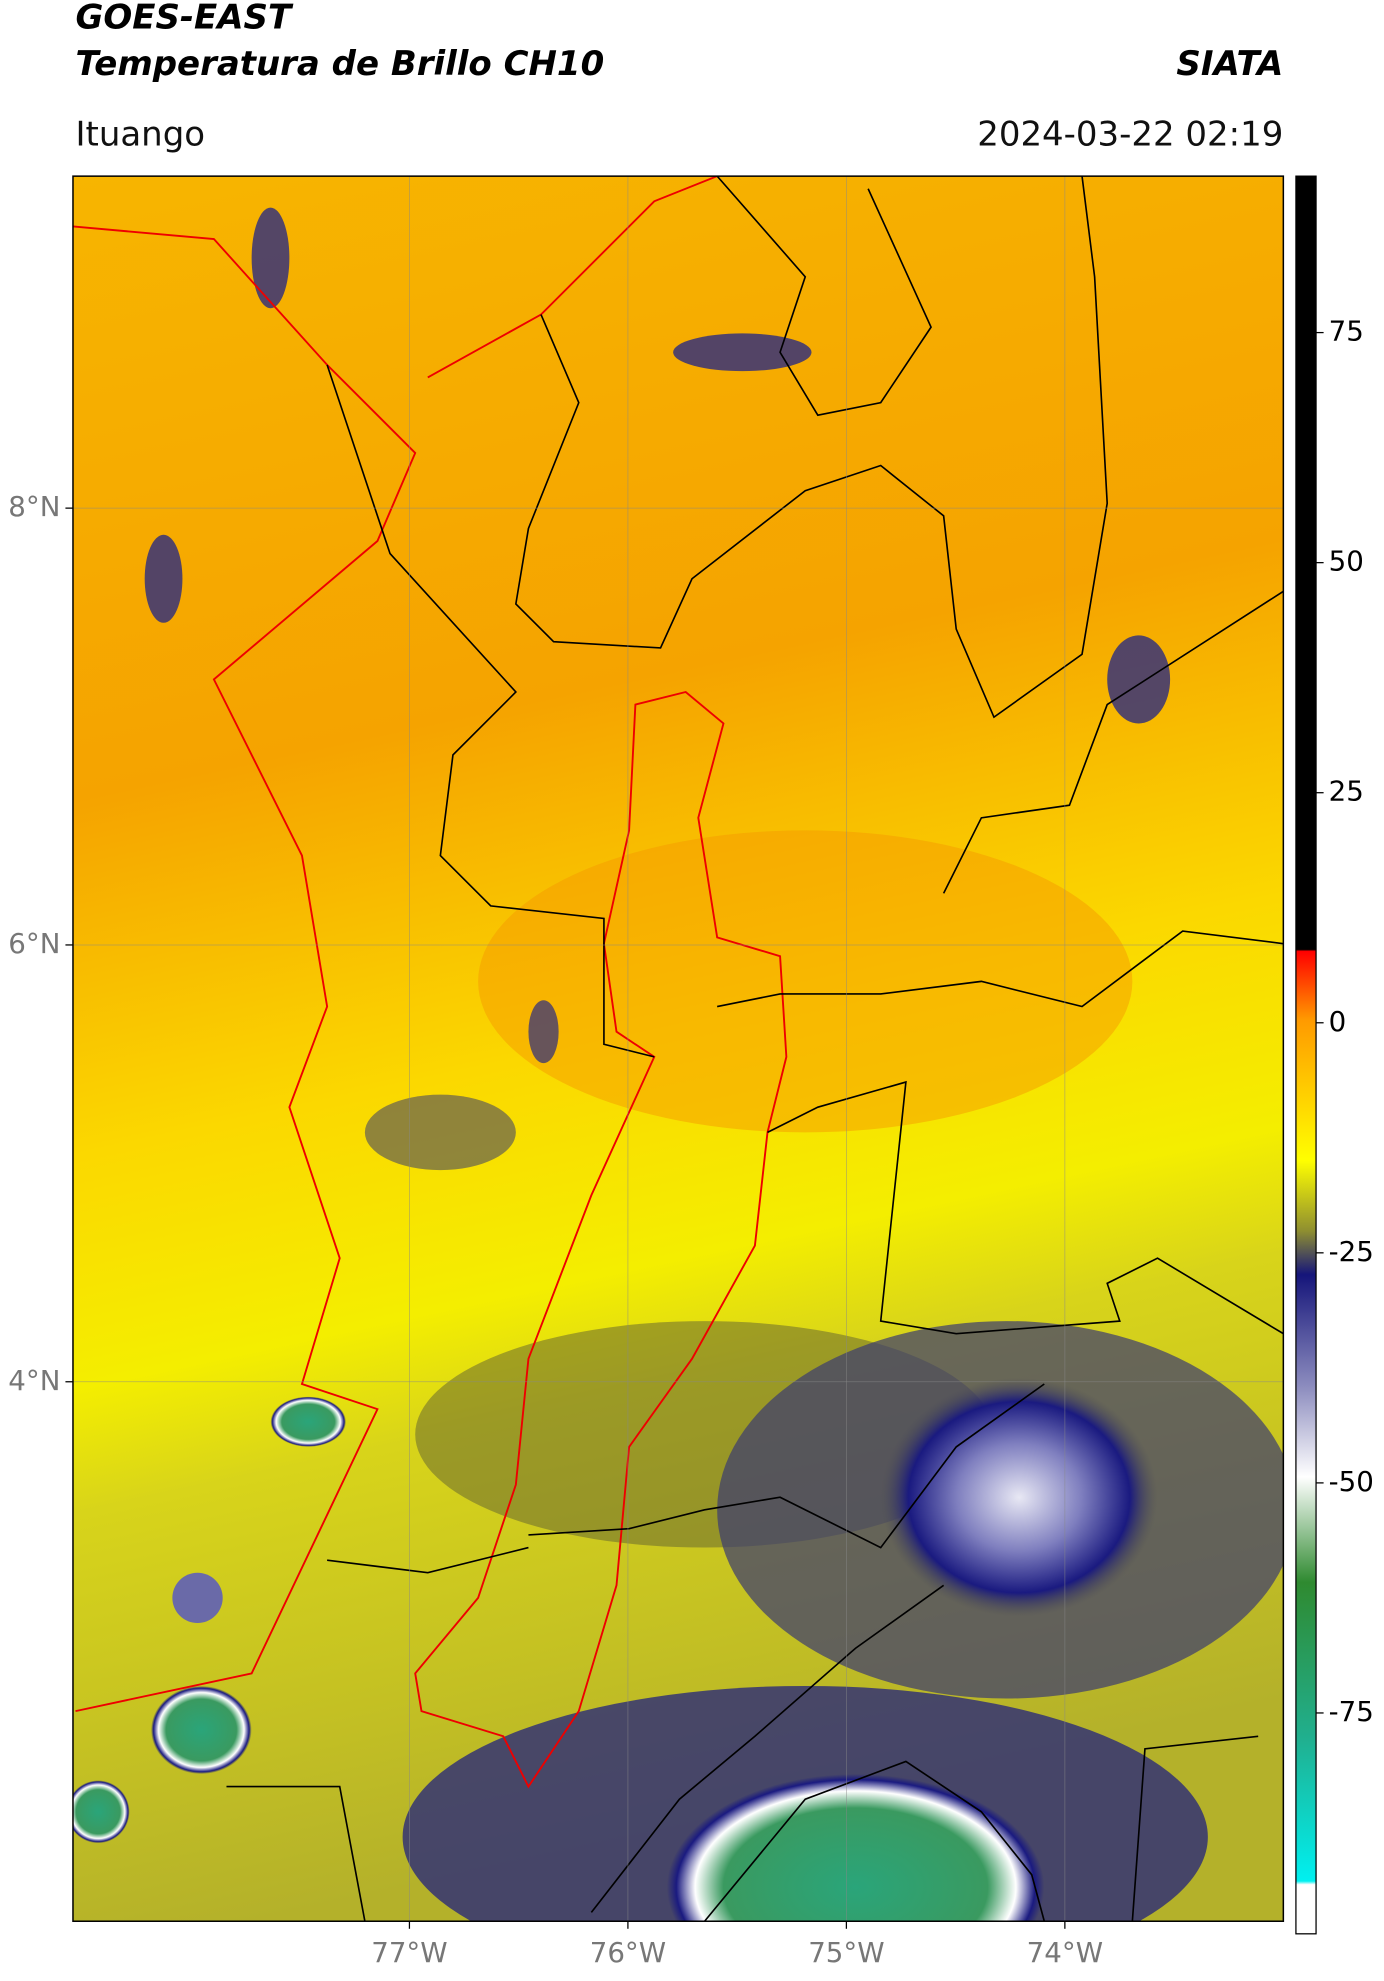 Image resolution: width=1384 pixels, height=1981 pixels. Describe the element at coordinates (628, 1952) in the screenshot. I see `x-tick-label: 76°W` at that location.